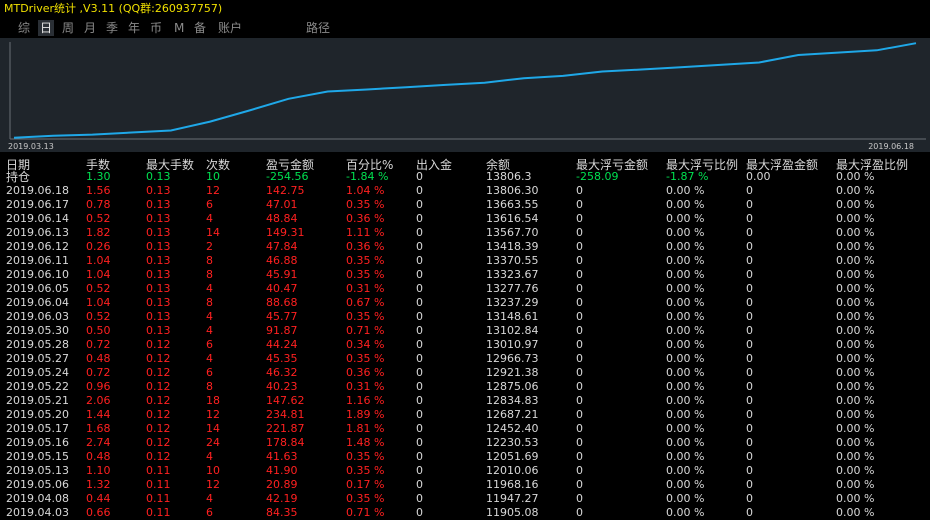 The image size is (930, 520). Describe the element at coordinates (855, 176) in the screenshot. I see `position-max-float-profit-pct: 0.00 %` at that location.